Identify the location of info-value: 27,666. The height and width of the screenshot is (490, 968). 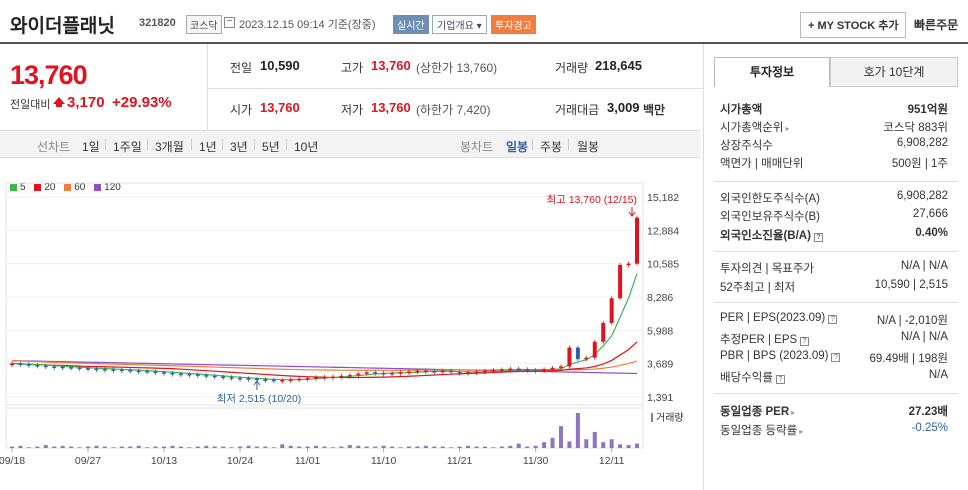
(930, 214).